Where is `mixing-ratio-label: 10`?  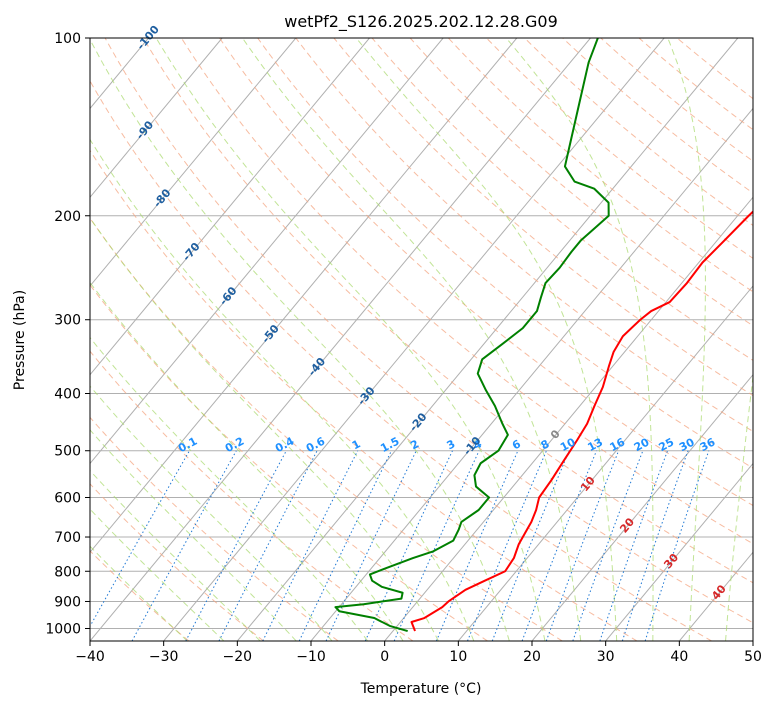
mixing-ratio-label: 10 is located at coordinates (568, 444).